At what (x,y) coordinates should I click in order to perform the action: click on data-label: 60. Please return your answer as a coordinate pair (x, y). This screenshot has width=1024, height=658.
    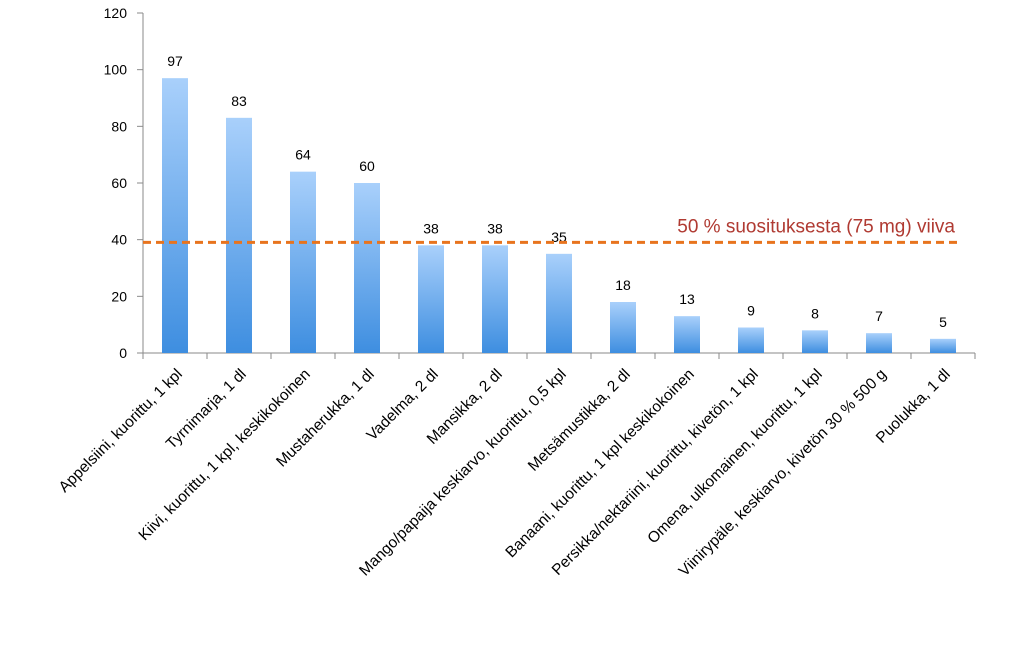
    Looking at the image, I should click on (367, 166).